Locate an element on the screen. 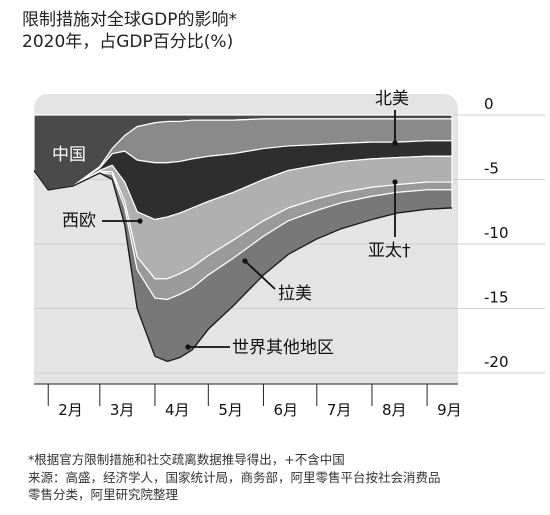  y-tick-label: -5 is located at coordinates (491, 169).